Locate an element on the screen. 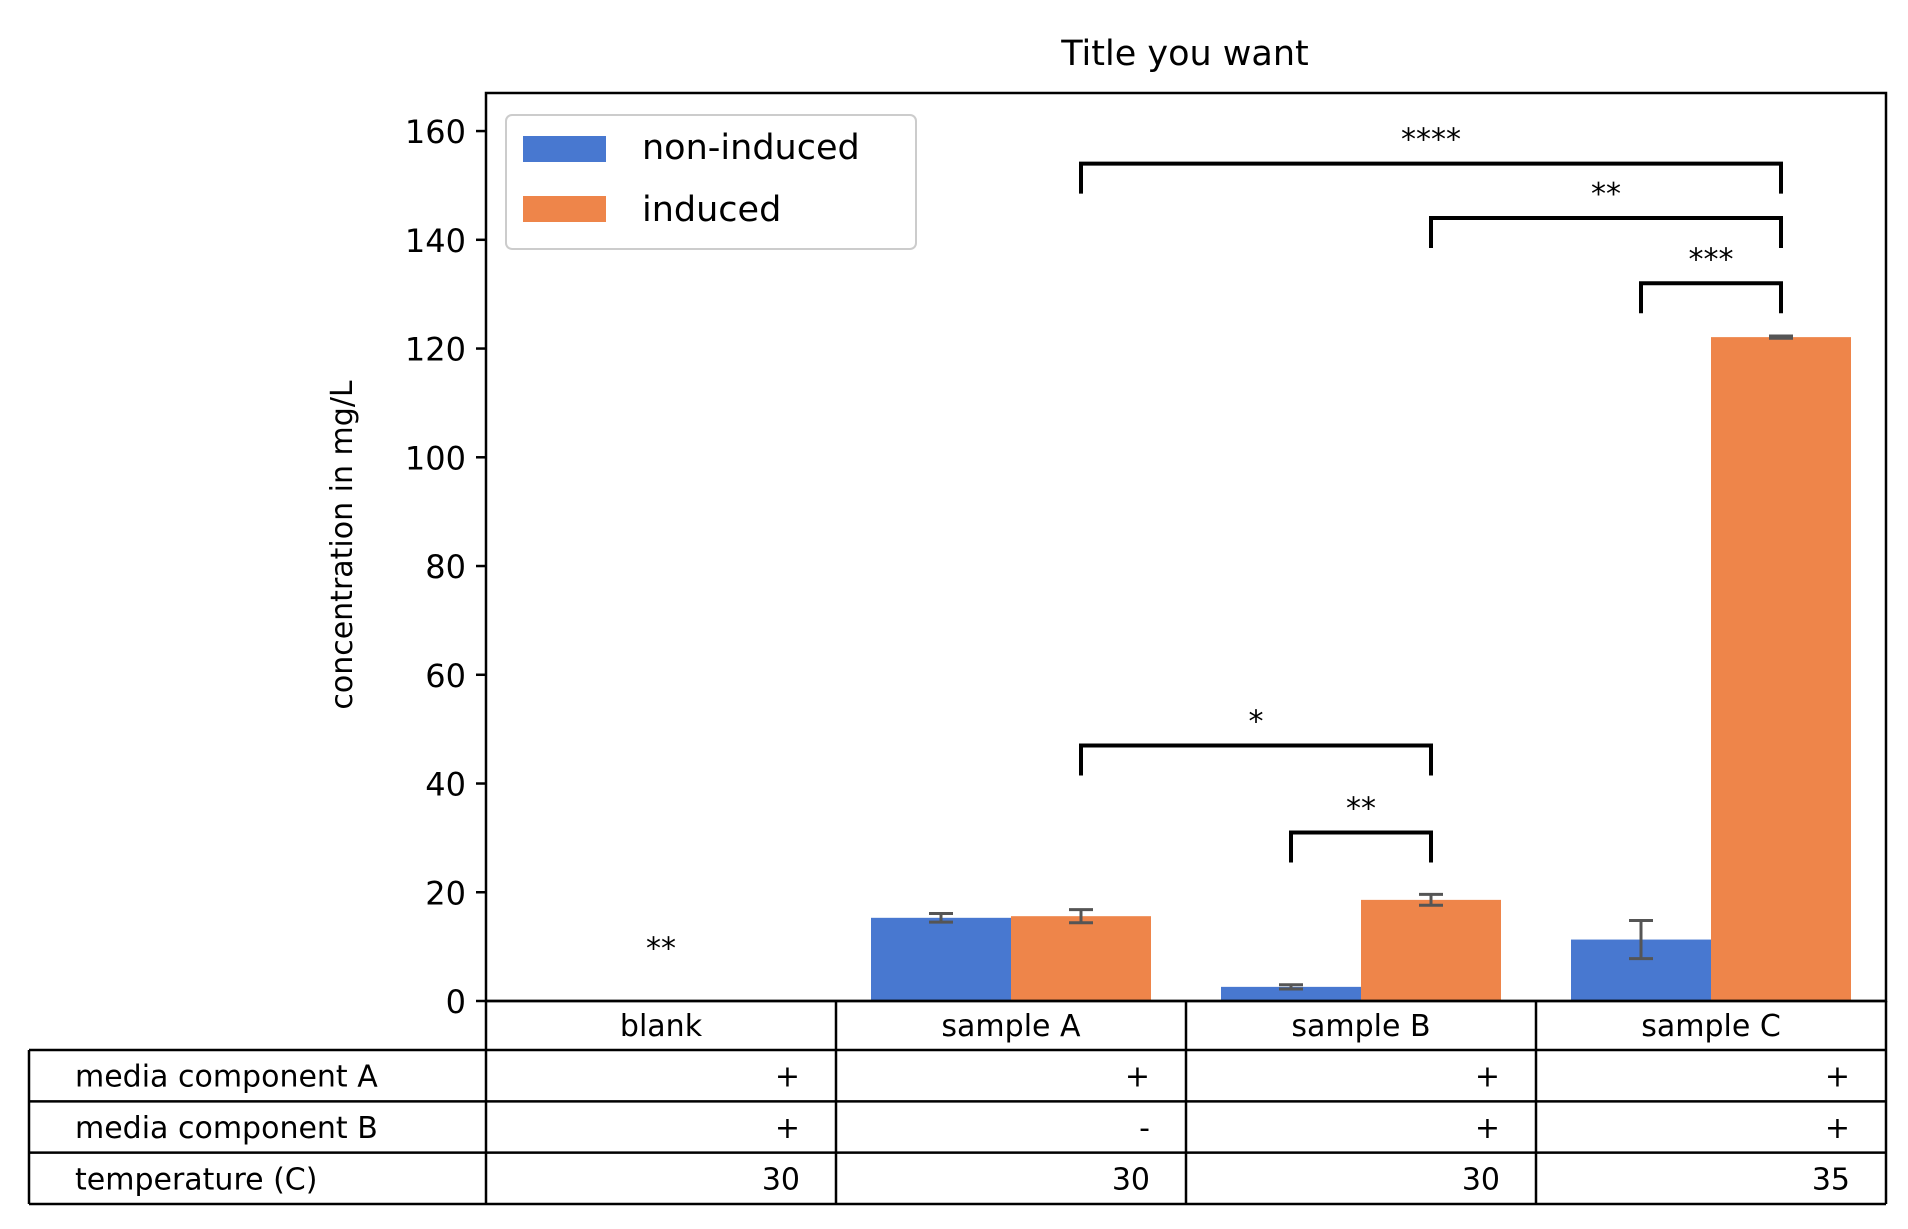 This screenshot has width=1908, height=1229. chart-title: Title you want is located at coordinates (1184, 54).